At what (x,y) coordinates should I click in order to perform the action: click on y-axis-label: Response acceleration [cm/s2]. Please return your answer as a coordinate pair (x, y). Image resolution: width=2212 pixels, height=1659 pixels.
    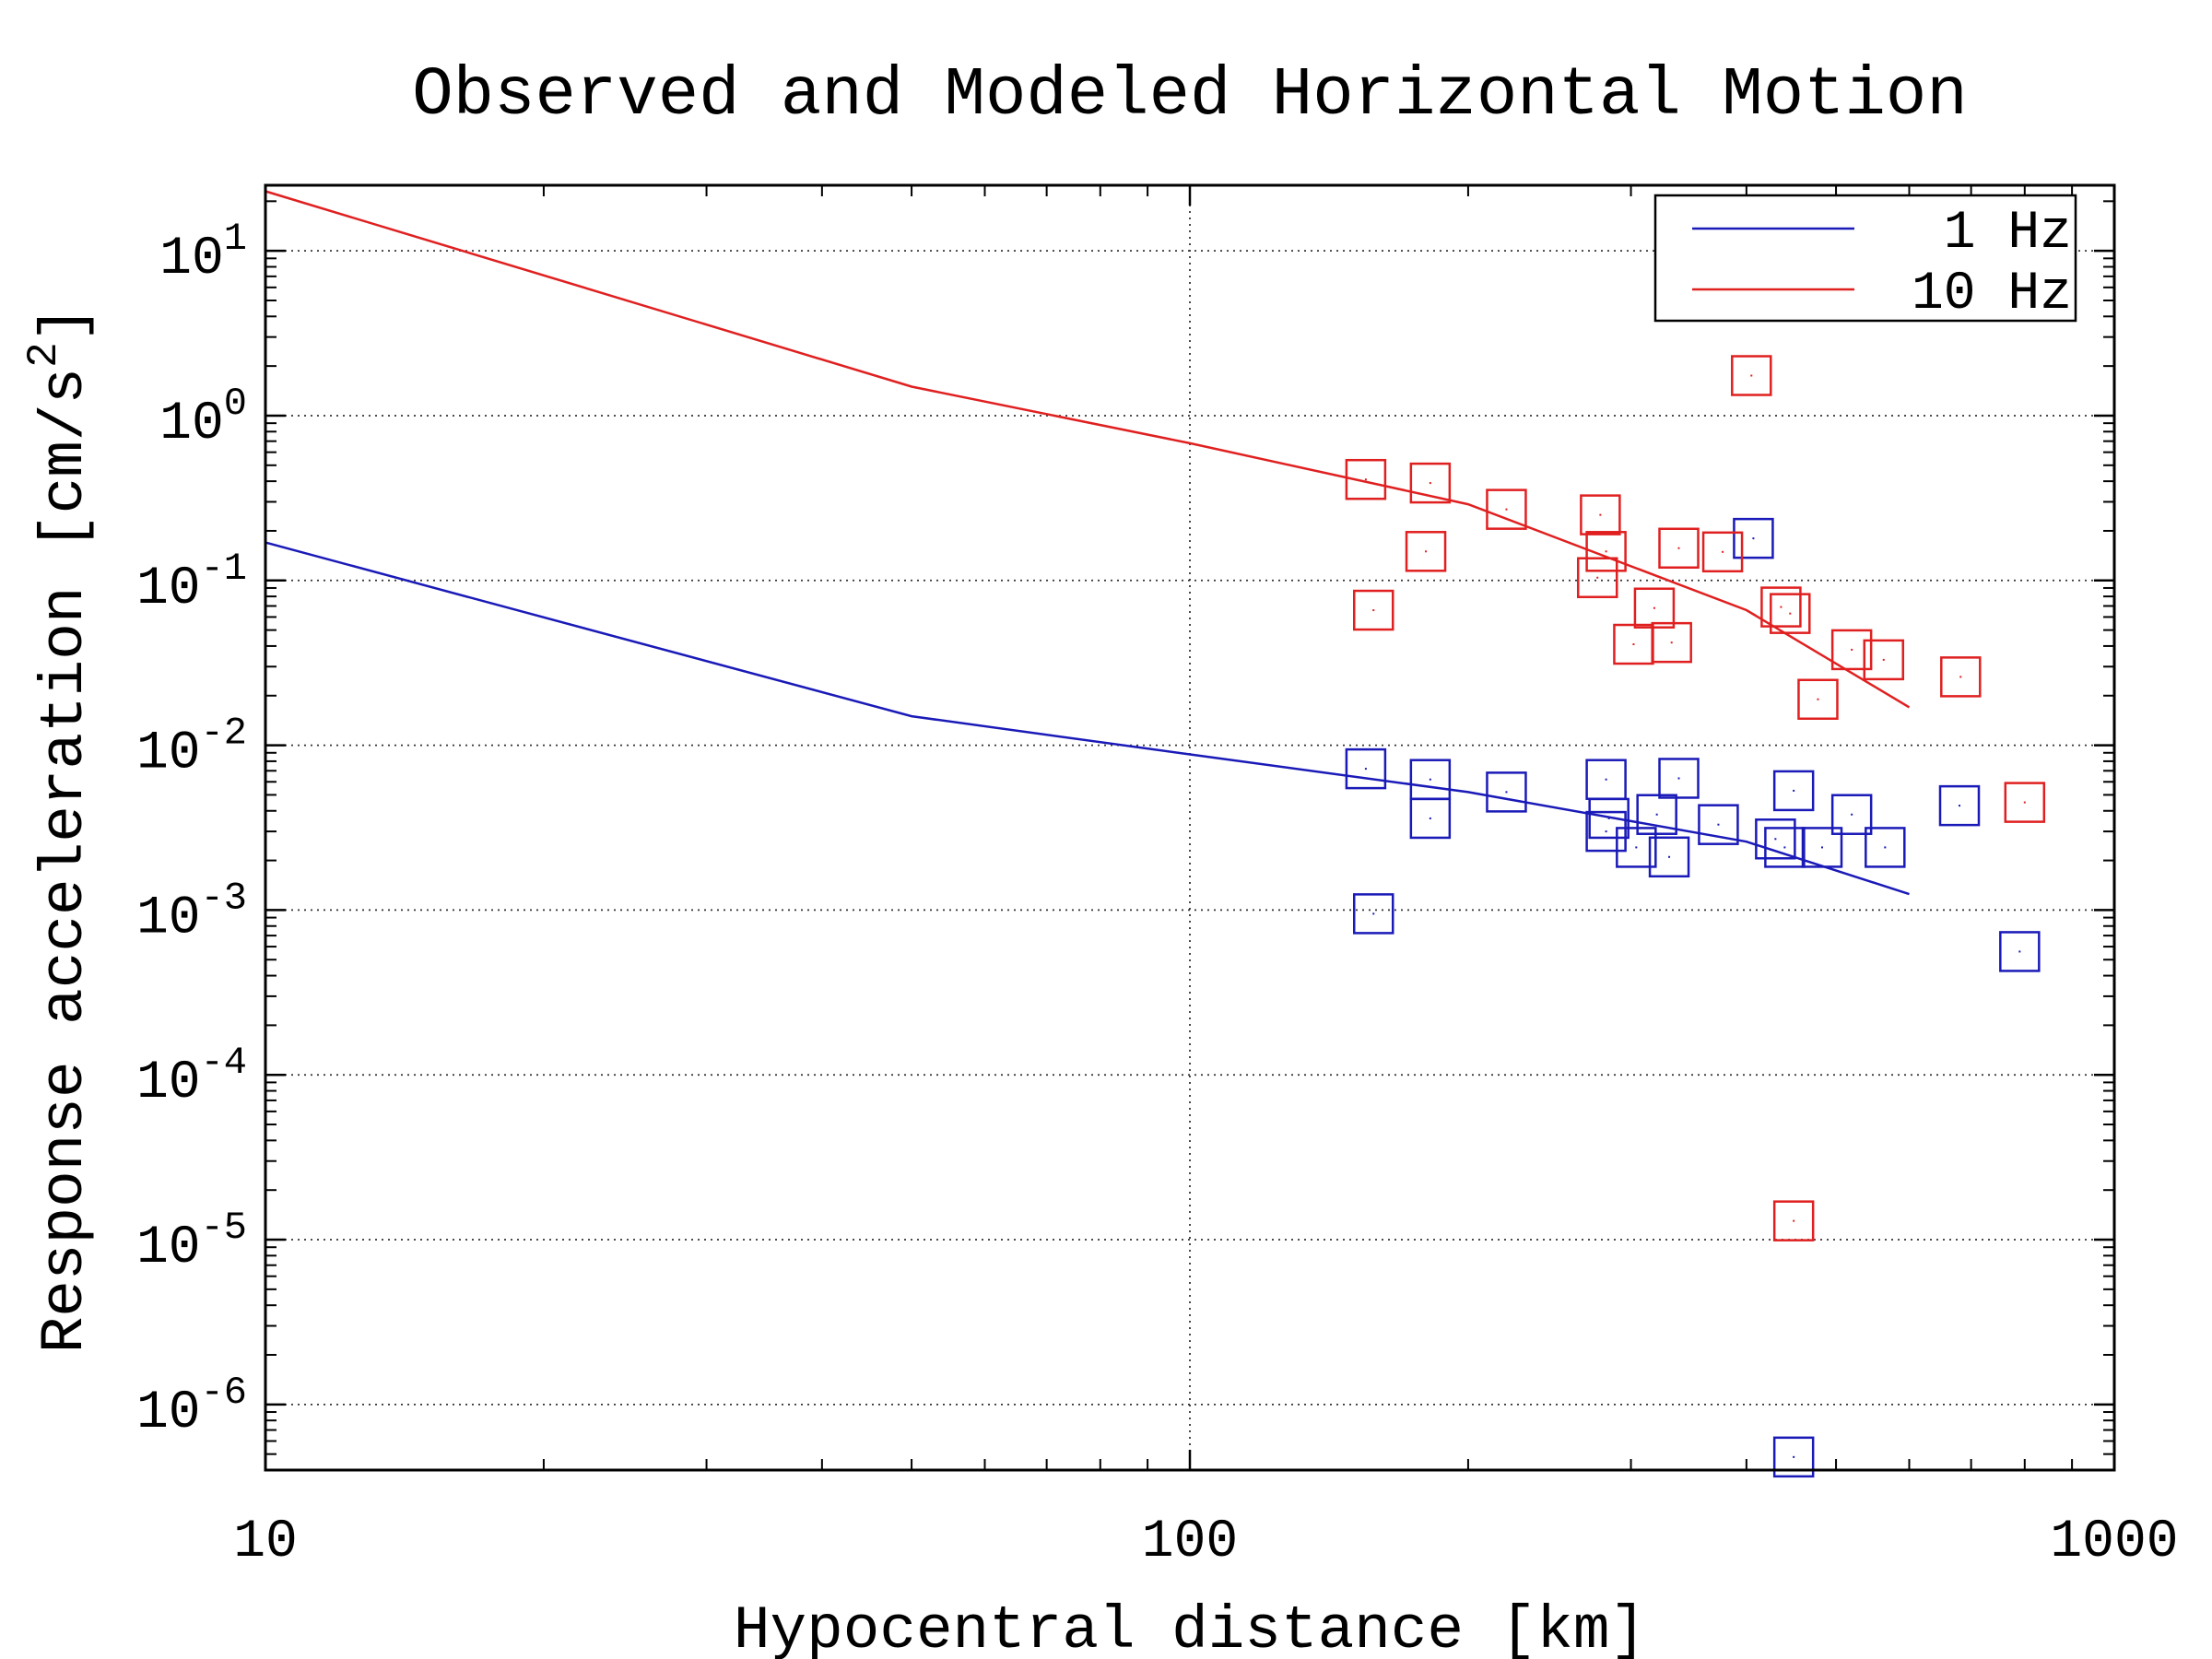
    Looking at the image, I should click on (60, 830).